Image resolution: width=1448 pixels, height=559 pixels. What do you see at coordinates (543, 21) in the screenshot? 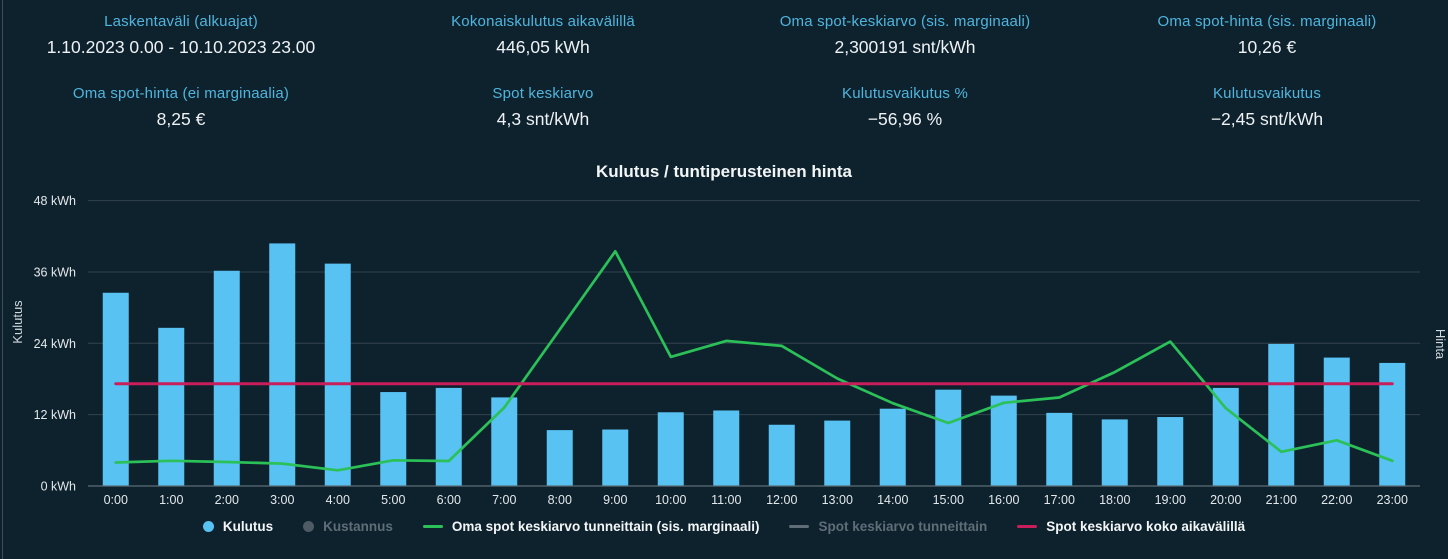
I see `stat-label: Kokonaiskulutus aikavälillä` at bounding box center [543, 21].